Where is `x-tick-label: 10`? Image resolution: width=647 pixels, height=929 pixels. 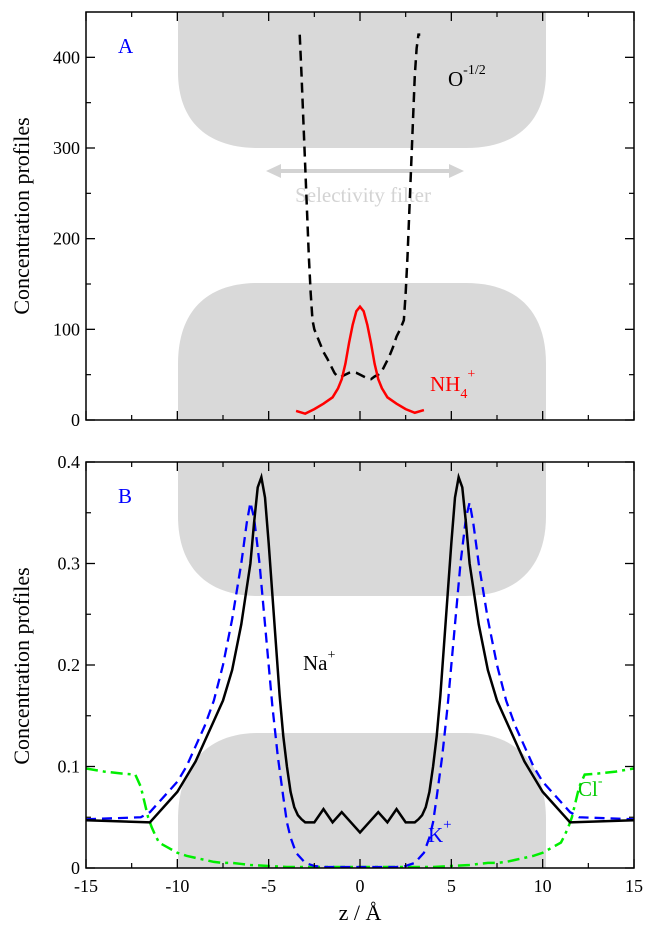 x-tick-label: 10 is located at coordinates (543, 886).